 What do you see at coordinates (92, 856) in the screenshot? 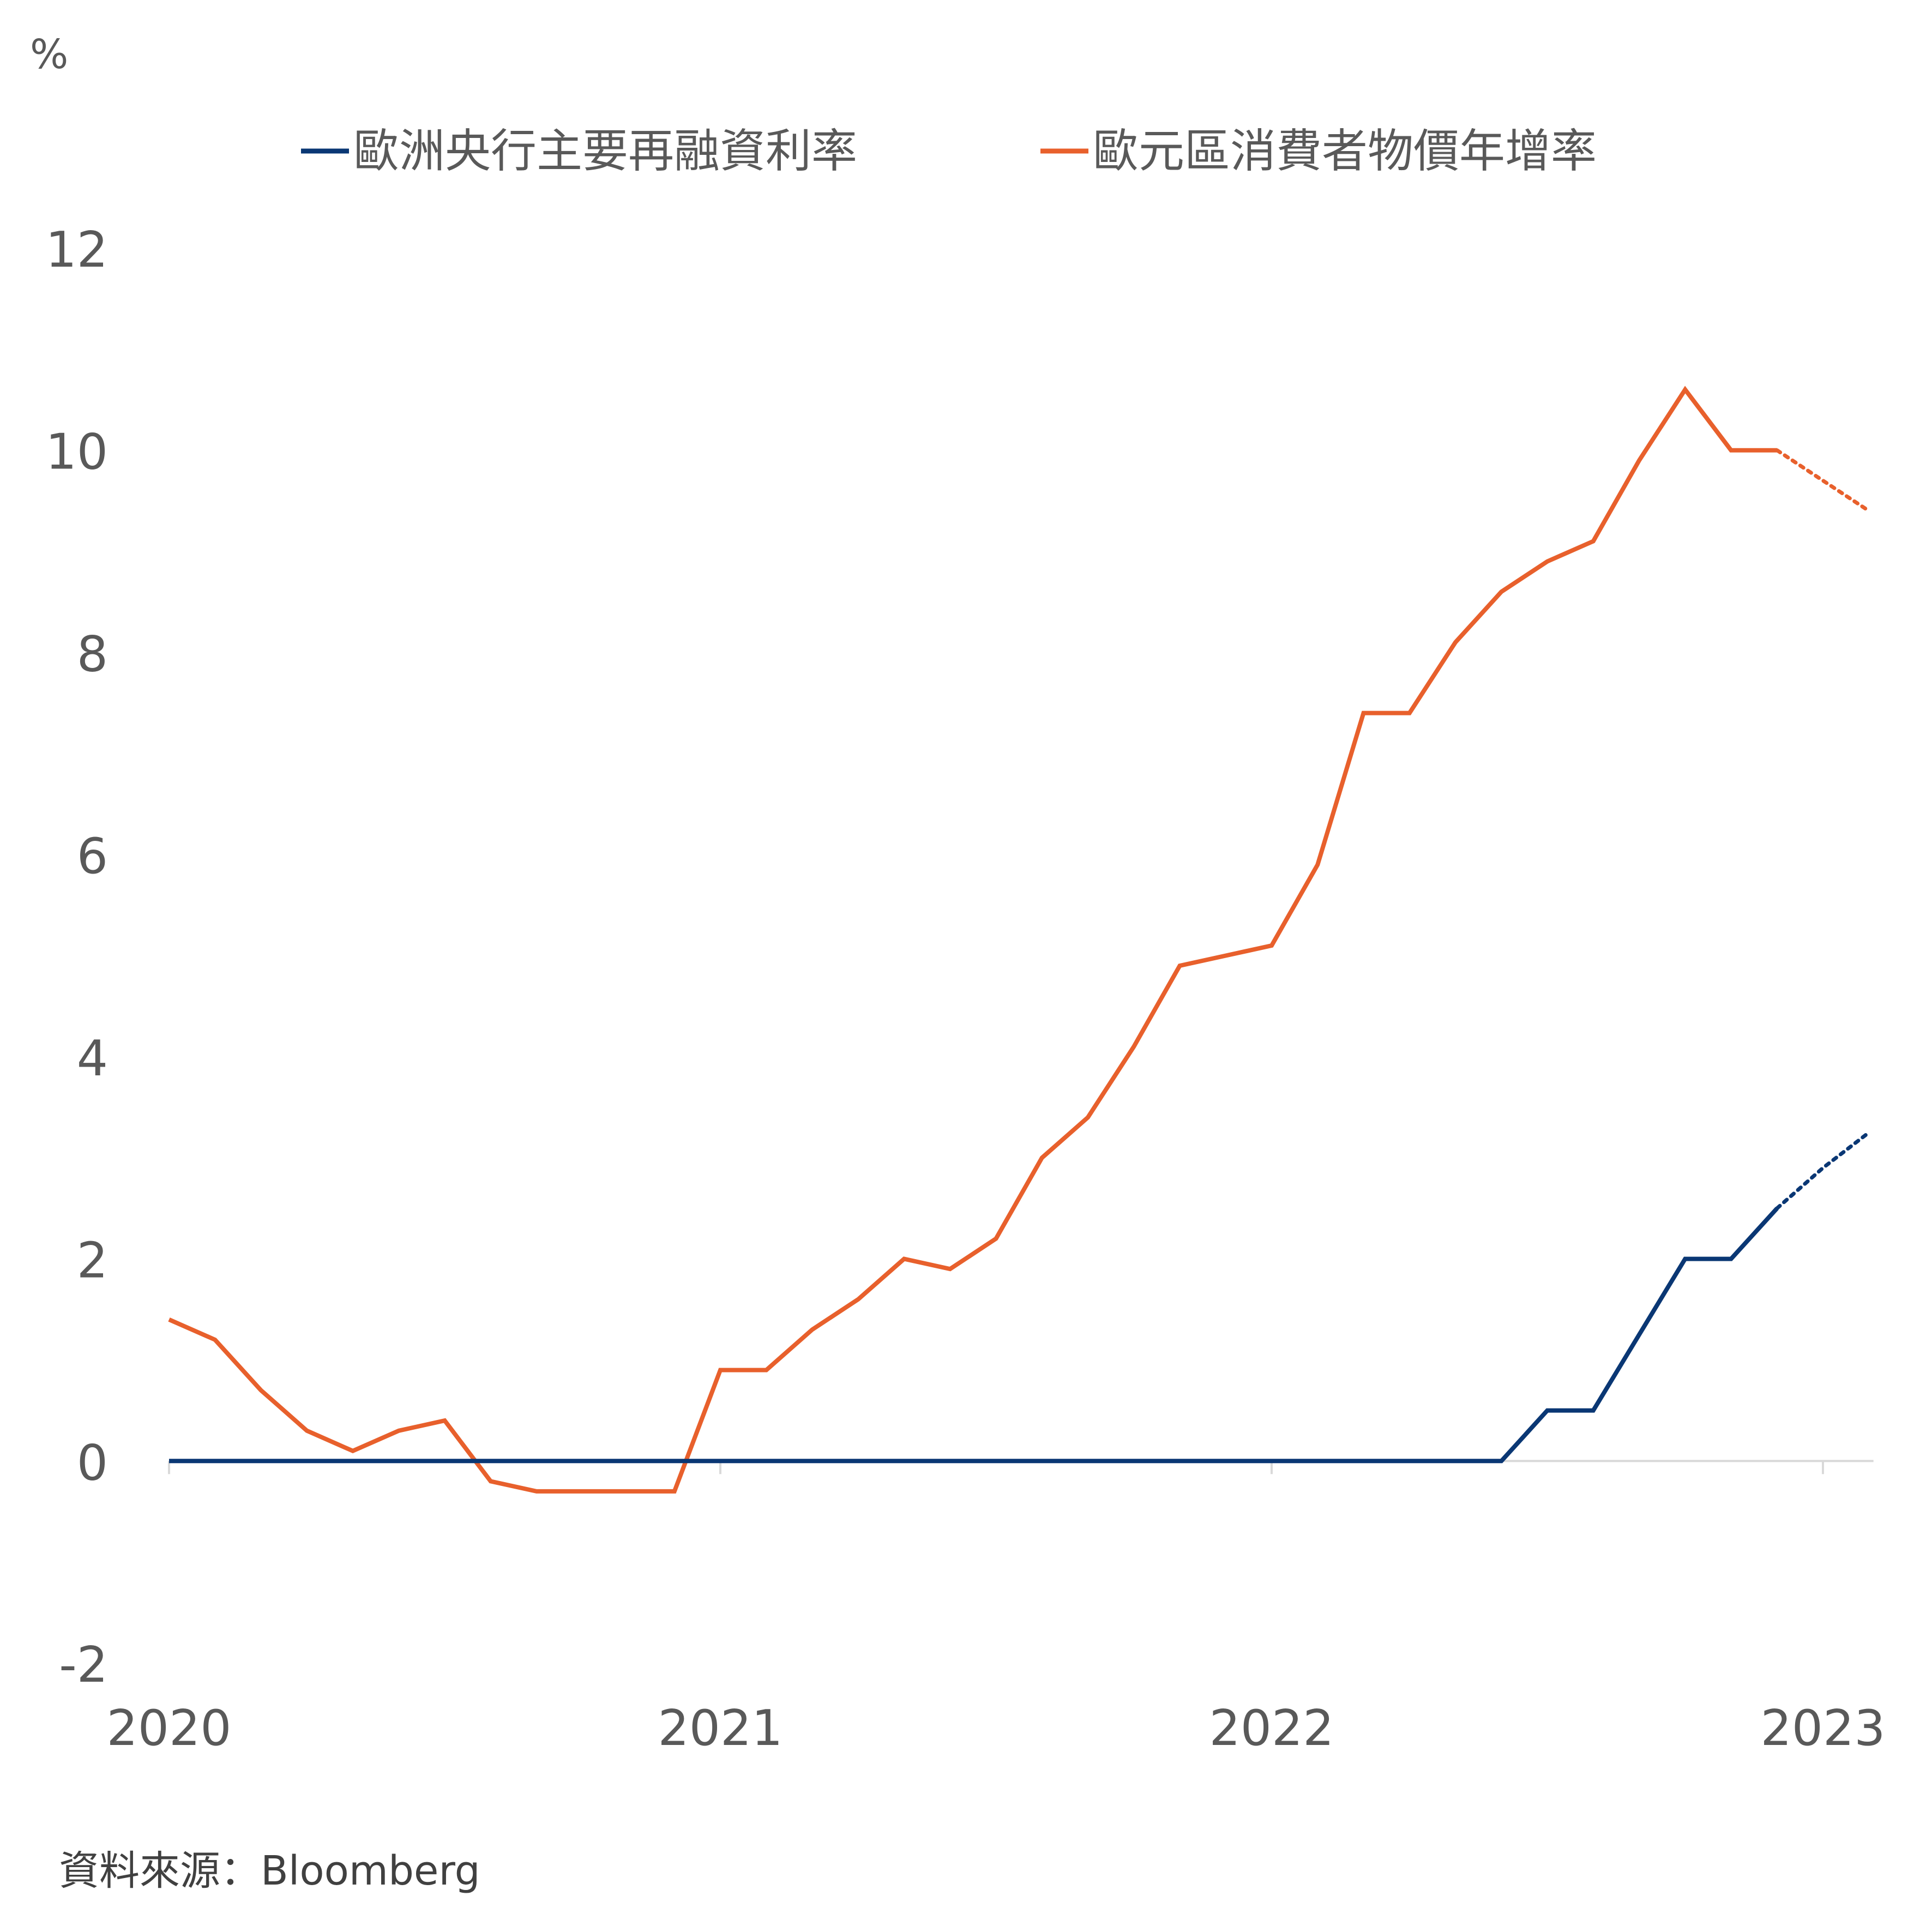
I see `y-tick-label: 6` at bounding box center [92, 856].